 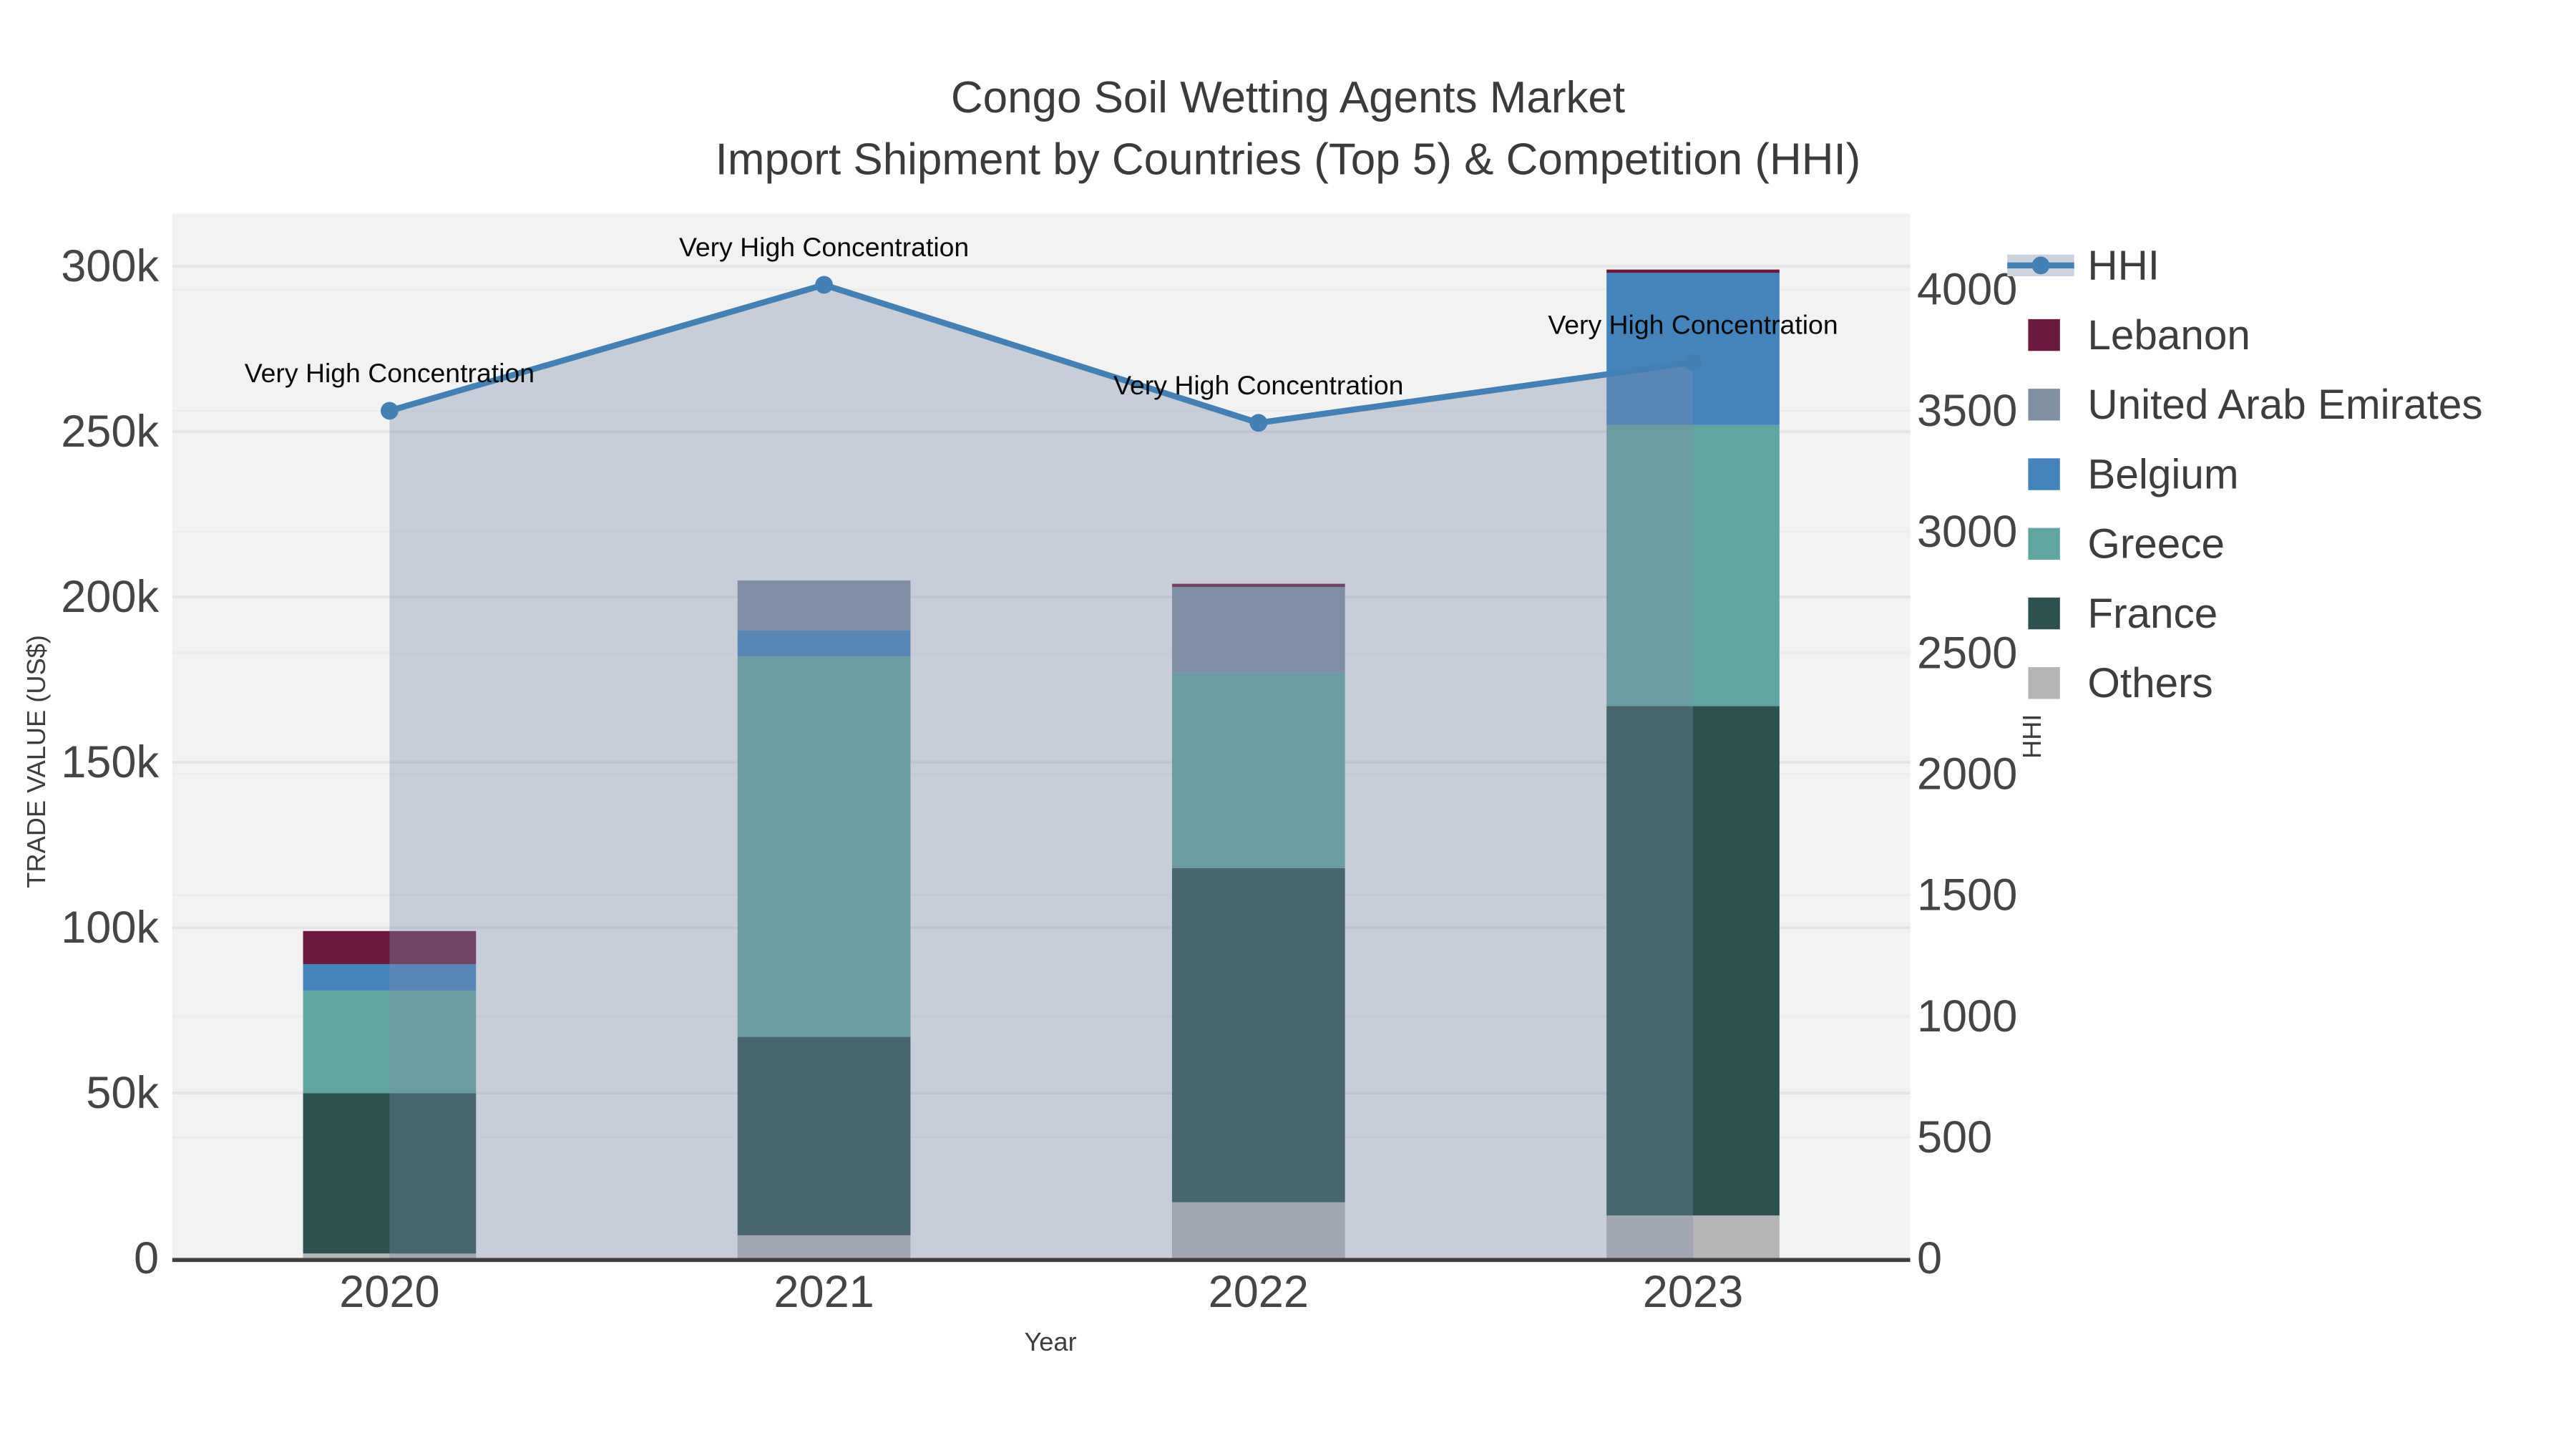 I want to click on y-right-tick-3500: 3500, so click(x=1967, y=411).